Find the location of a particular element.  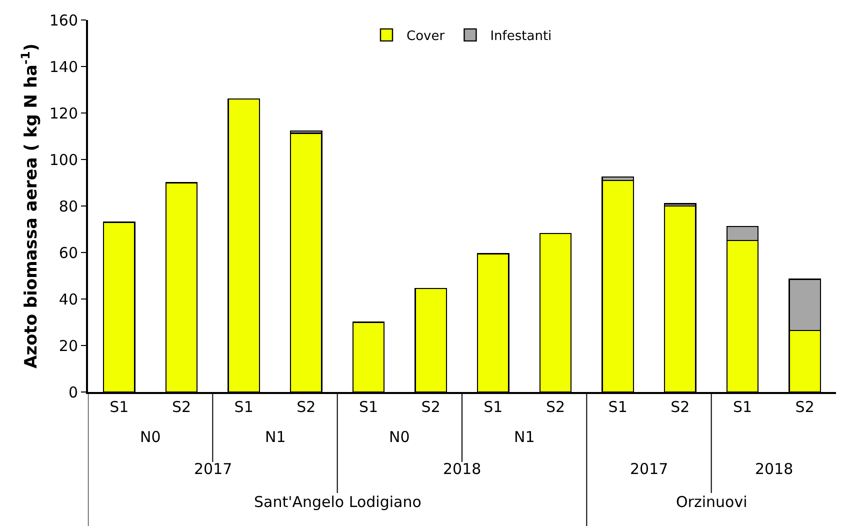

y-tick-label: 0 is located at coordinates (73, 392).